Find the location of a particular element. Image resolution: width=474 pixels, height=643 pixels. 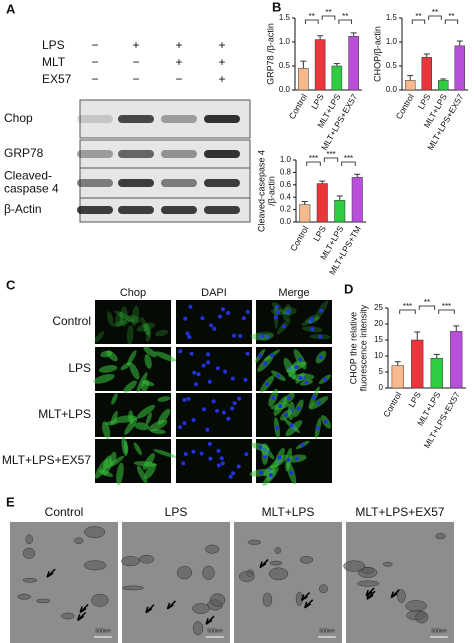

y-tick-label: 0.5 is located at coordinates (285, 65).